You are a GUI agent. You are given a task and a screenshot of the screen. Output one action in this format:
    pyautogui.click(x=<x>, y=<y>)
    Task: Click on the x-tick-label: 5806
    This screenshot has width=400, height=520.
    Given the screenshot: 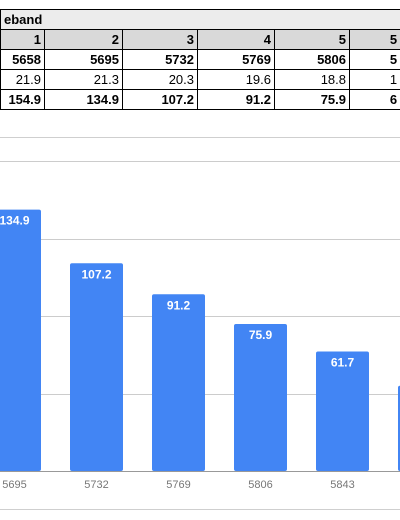 What is the action you would take?
    pyautogui.click(x=260, y=485)
    